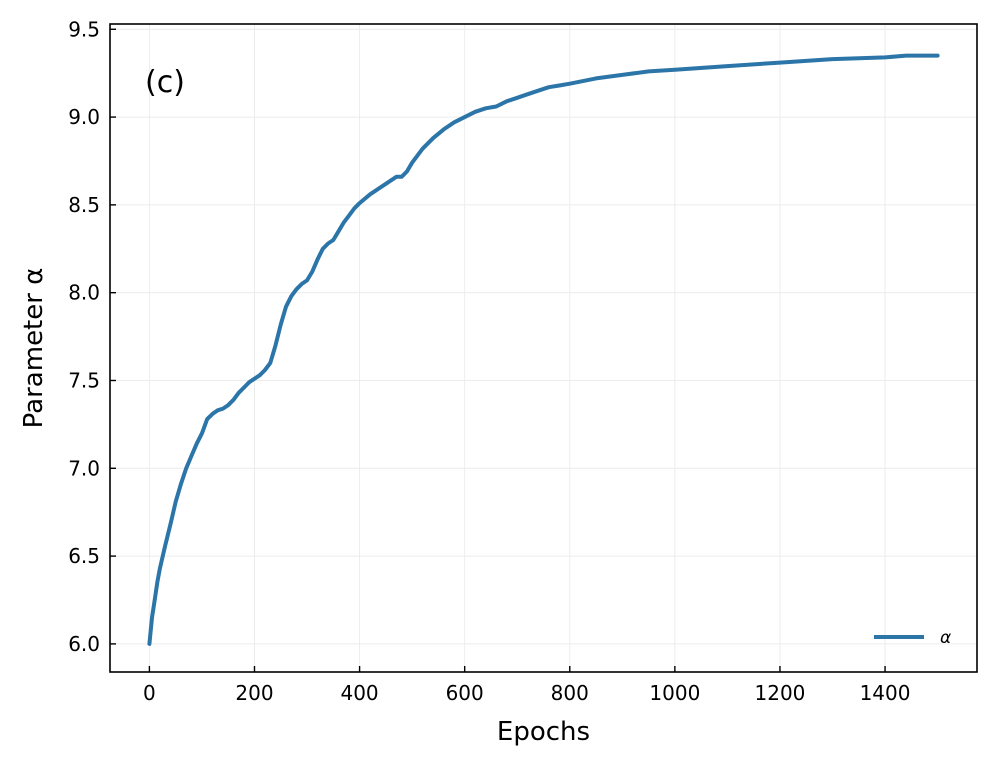  What do you see at coordinates (84, 293) in the screenshot?
I see `y-tick-label: 8.0` at bounding box center [84, 293].